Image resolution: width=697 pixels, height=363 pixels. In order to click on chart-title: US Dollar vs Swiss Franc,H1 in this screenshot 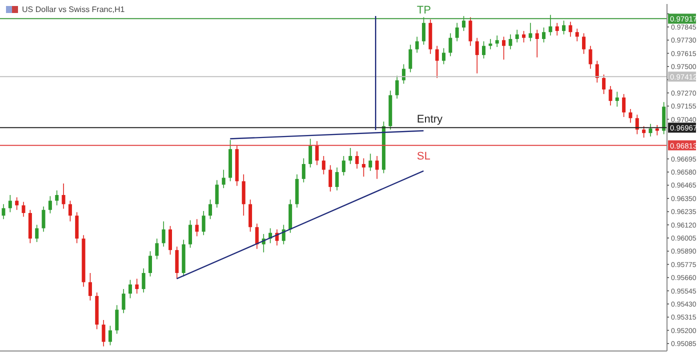, I will do `click(73, 9)`.